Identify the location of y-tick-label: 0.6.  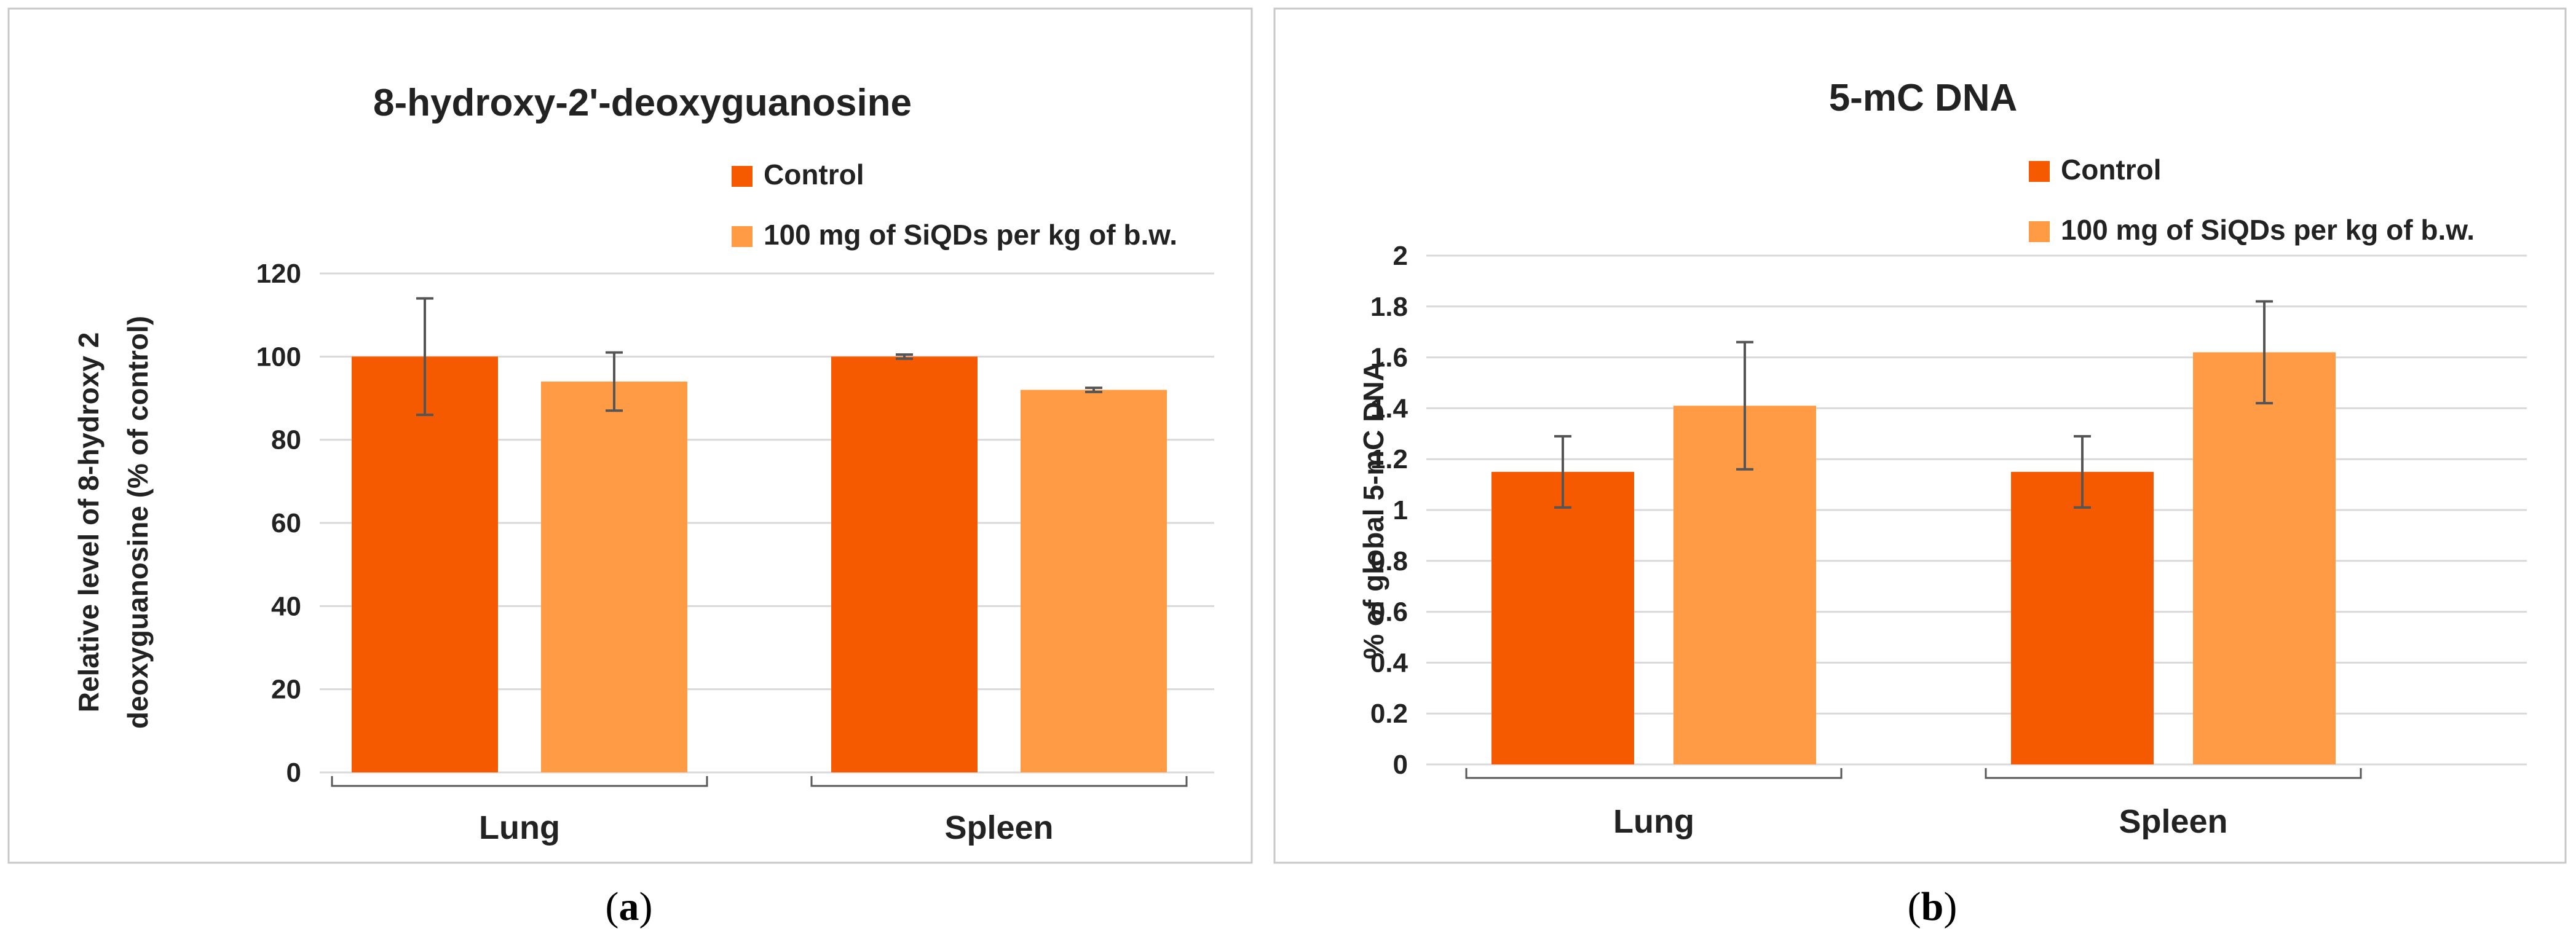
(1389, 612).